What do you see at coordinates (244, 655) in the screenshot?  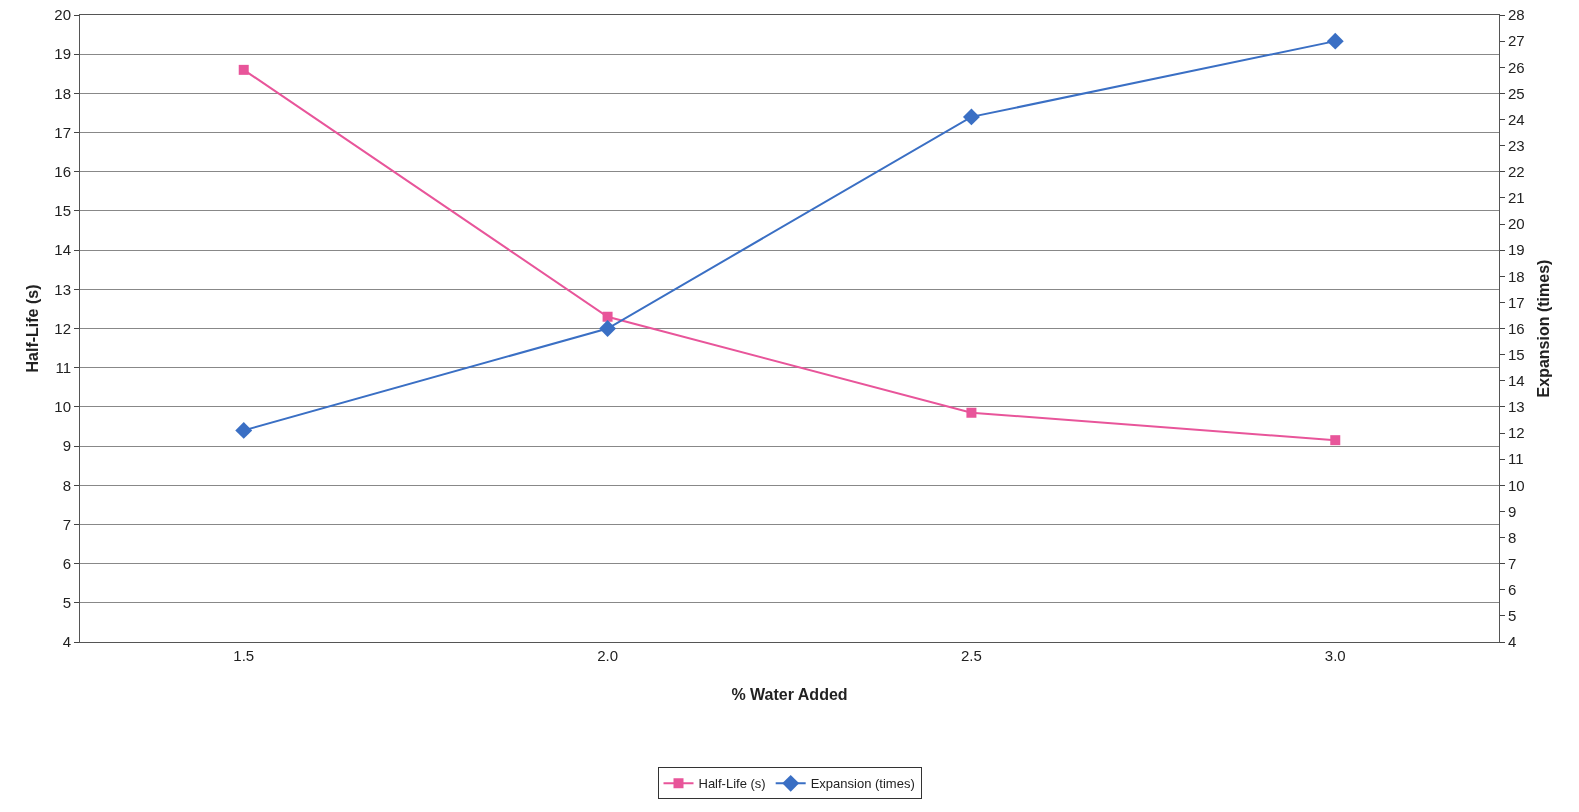 I see `x-tick-label: 1.5` at bounding box center [244, 655].